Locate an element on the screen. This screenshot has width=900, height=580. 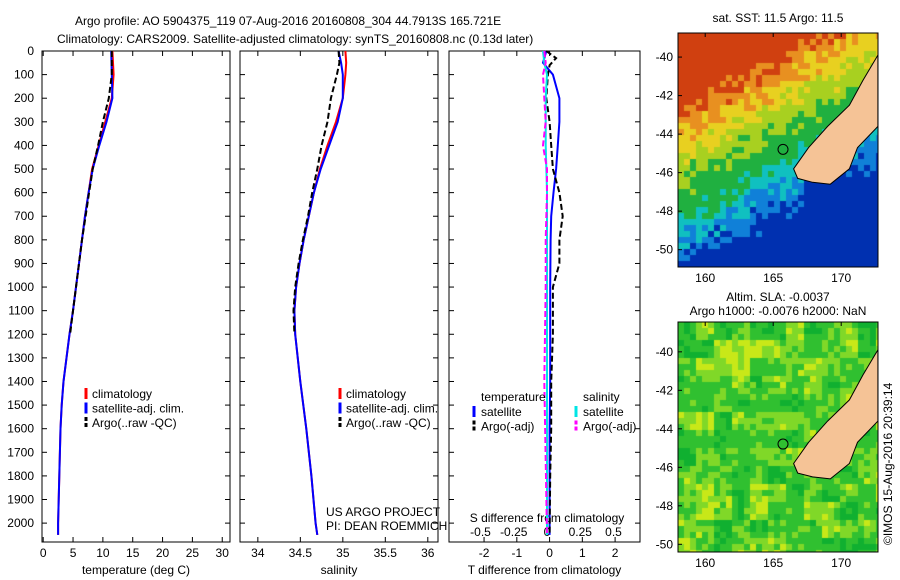
difference-series-t-argo-adj- is located at coordinates (554, 292).